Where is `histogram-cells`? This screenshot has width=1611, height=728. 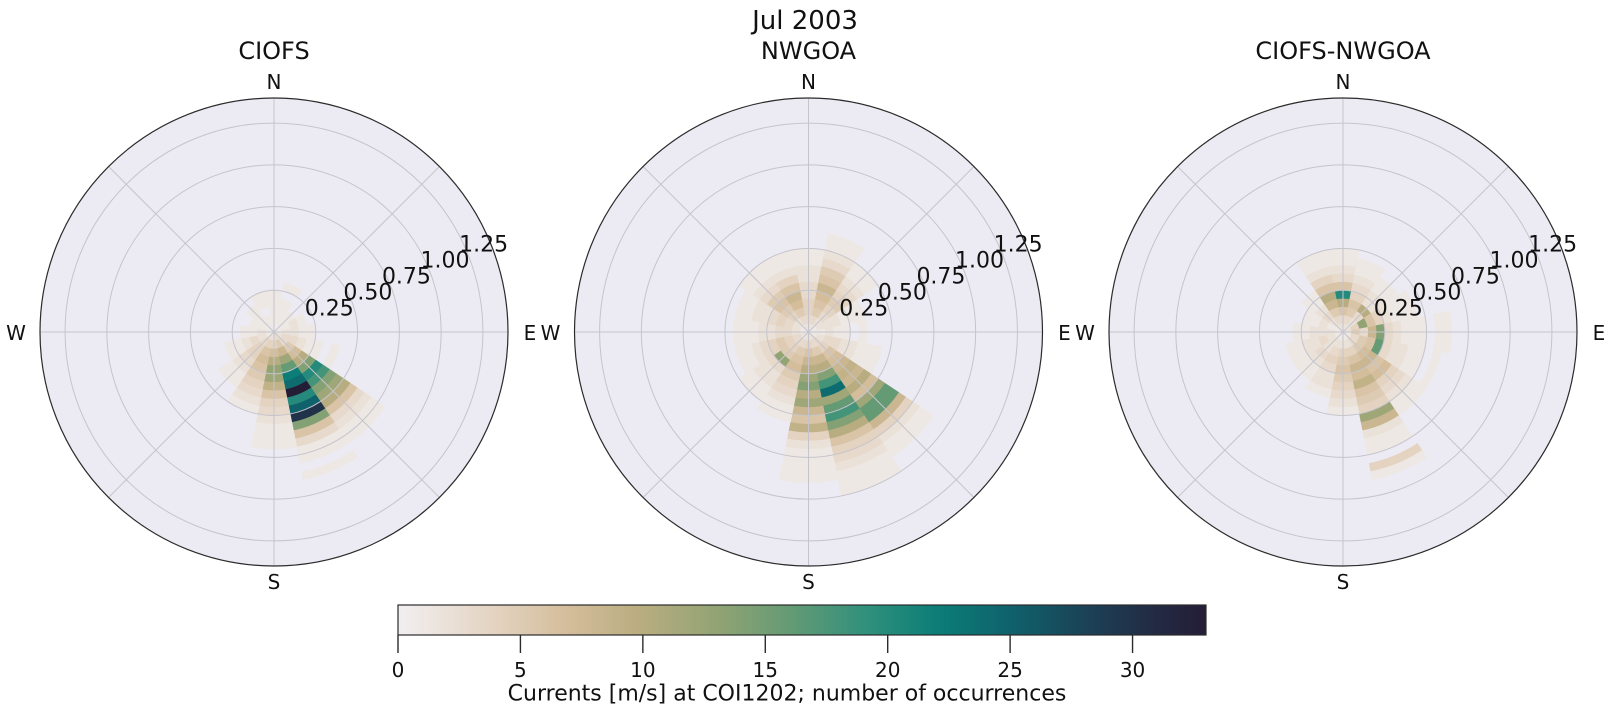
histogram-cells is located at coordinates (1368, 364).